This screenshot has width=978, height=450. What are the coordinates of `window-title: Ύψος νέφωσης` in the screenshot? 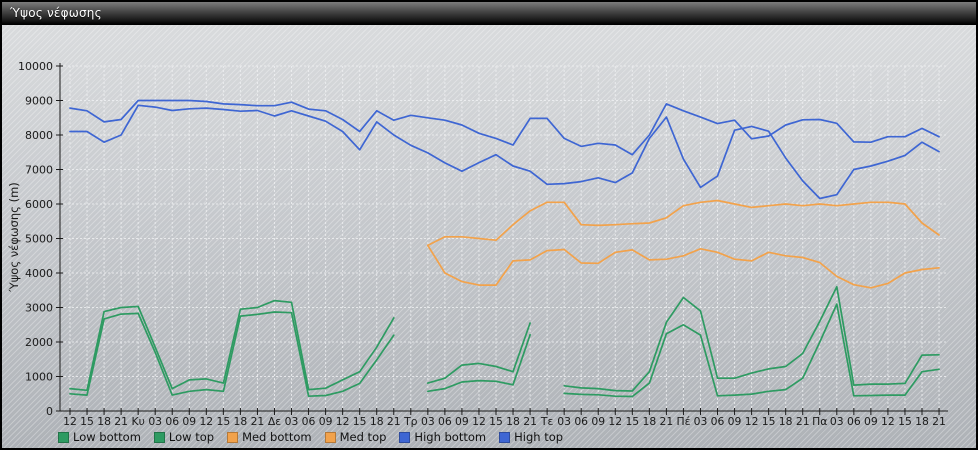 It's located at (56, 13).